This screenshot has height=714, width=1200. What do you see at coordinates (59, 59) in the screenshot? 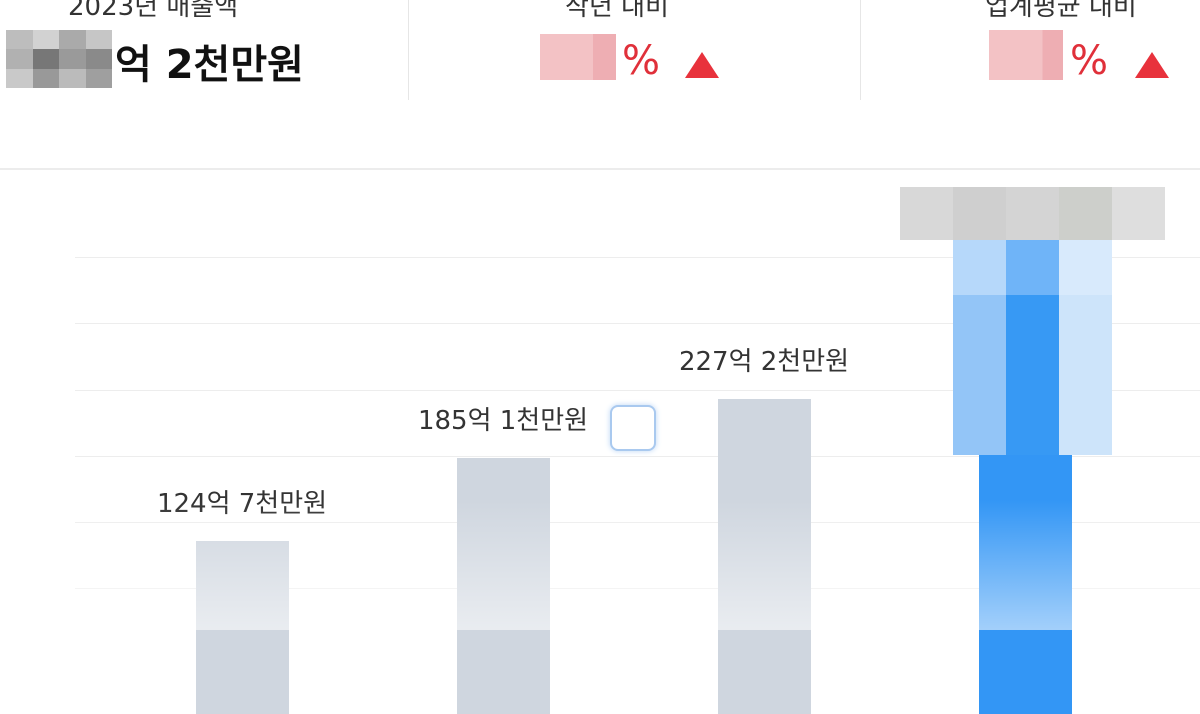
I see `censored-revenue-value` at bounding box center [59, 59].